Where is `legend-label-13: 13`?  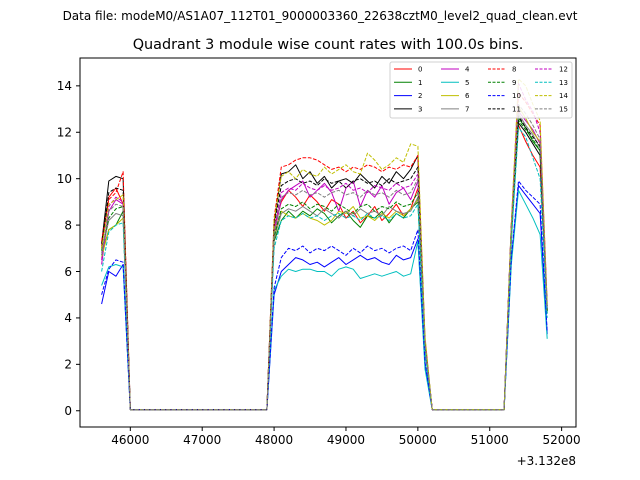 legend-label-13: 13 is located at coordinates (563, 83).